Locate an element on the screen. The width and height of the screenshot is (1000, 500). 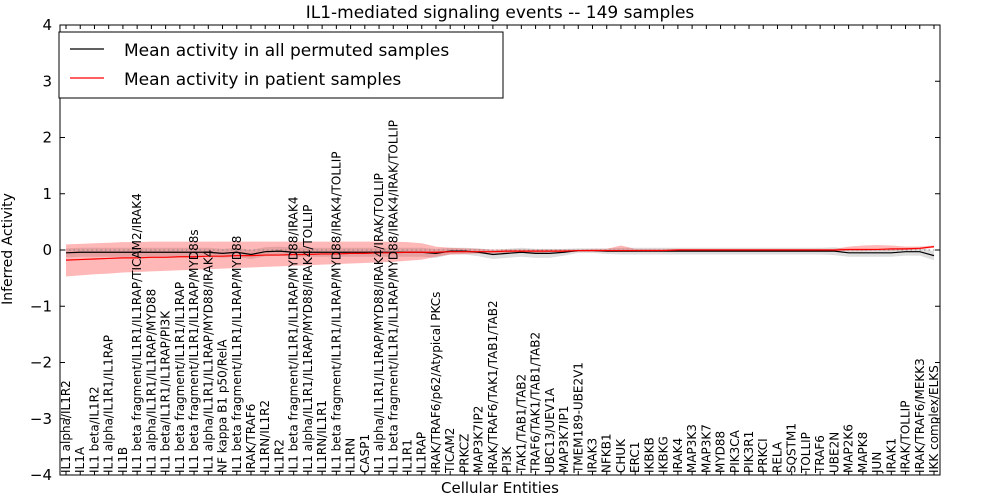
x-category-label: IL1RN is located at coordinates (351, 455).